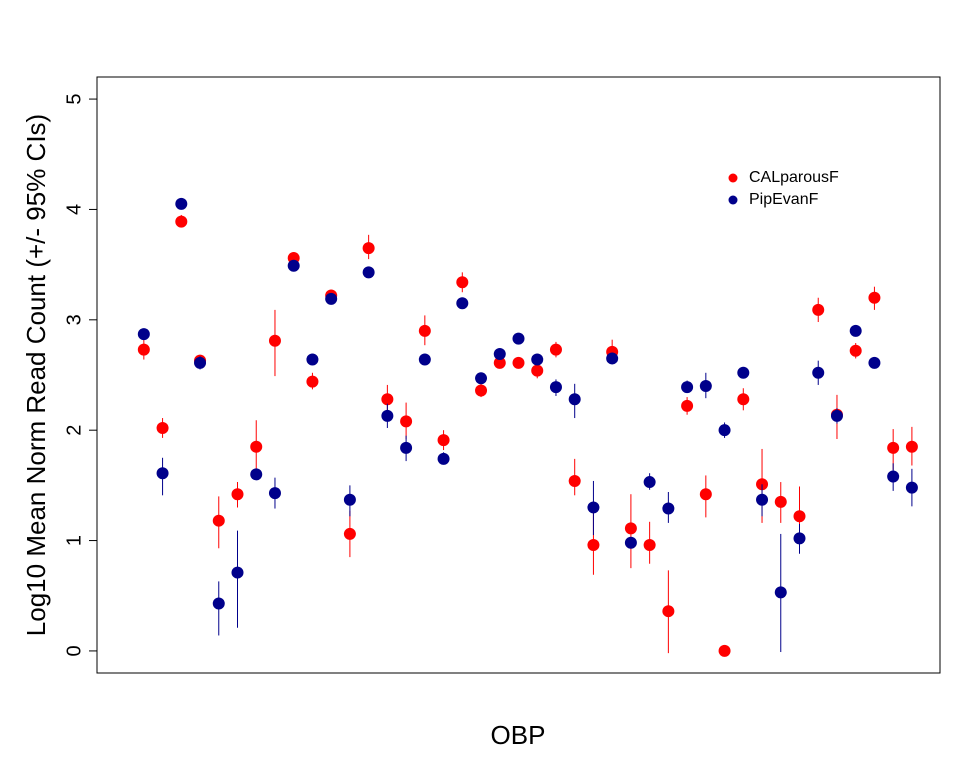 Image resolution: width=960 pixels, height=768 pixels. What do you see at coordinates (74, 540) in the screenshot?
I see `y-tick-label: 1` at bounding box center [74, 540].